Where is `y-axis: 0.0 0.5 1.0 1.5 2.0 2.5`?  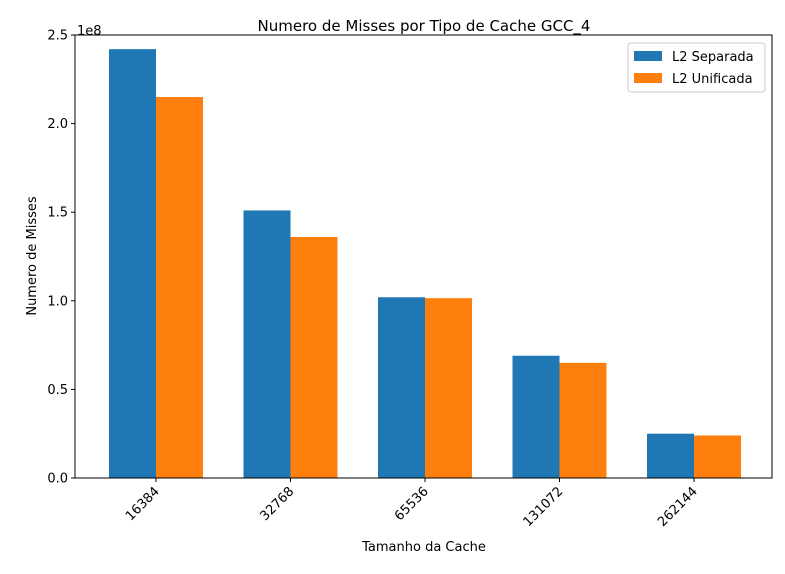 y-axis: 0.0 0.5 1.0 1.5 2.0 2.5 is located at coordinates (61, 258).